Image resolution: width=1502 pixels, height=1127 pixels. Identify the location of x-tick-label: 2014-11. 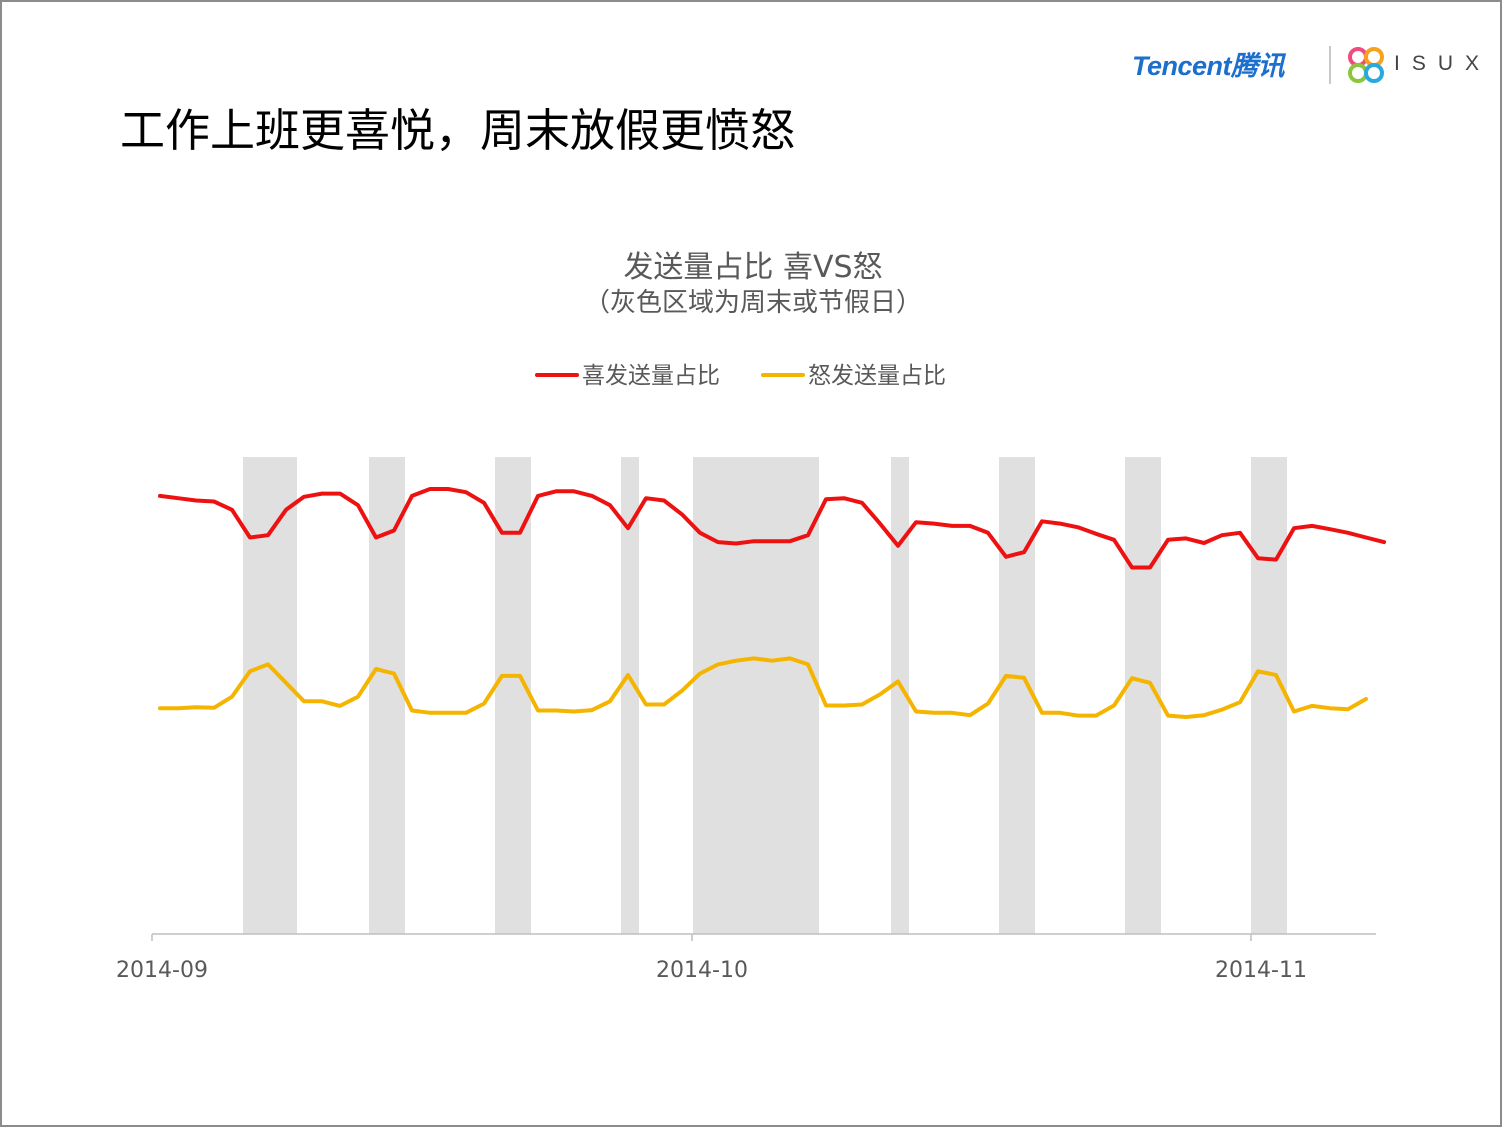
(1261, 970).